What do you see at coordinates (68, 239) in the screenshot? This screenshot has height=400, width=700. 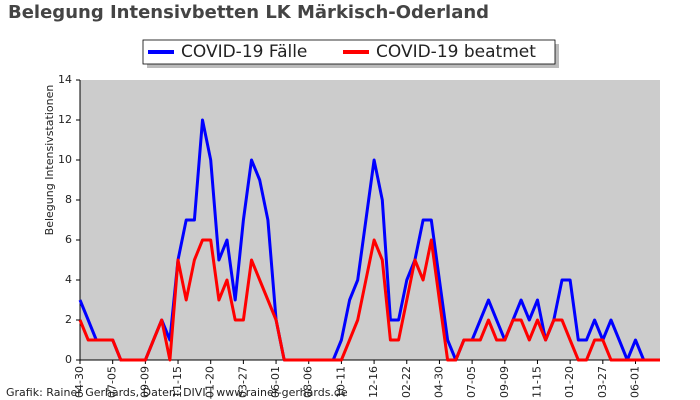 I see `y-tick-label: 6` at bounding box center [68, 239].